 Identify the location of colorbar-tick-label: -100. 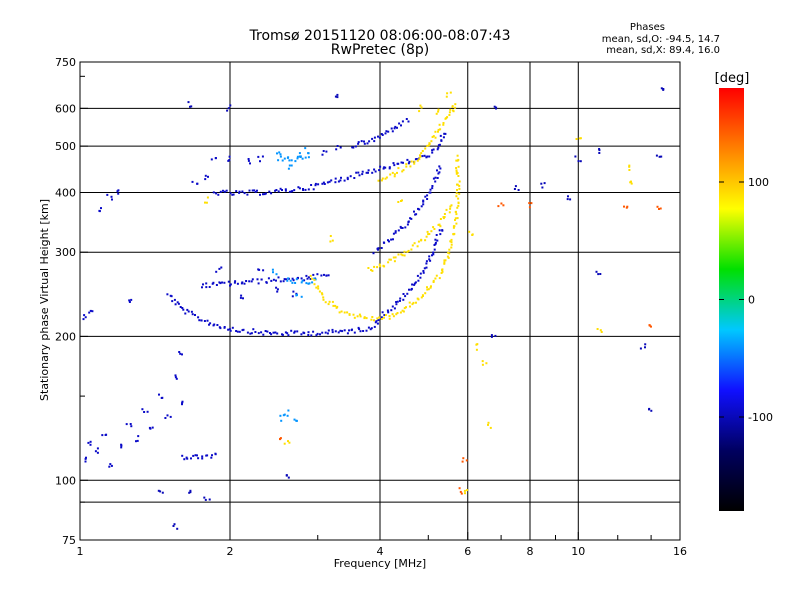
(760, 417).